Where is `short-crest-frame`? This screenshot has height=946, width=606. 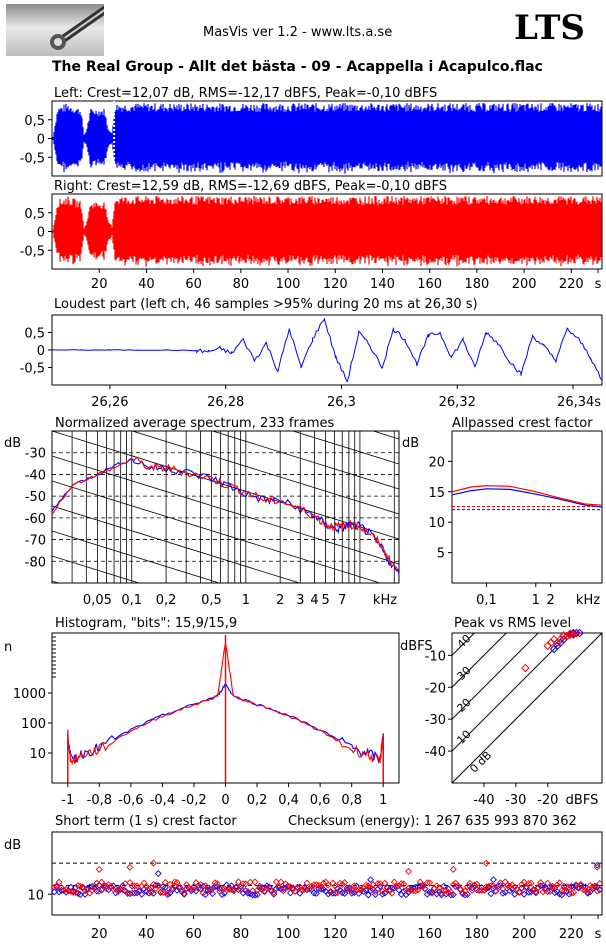
short-crest-frame is located at coordinates (327, 873).